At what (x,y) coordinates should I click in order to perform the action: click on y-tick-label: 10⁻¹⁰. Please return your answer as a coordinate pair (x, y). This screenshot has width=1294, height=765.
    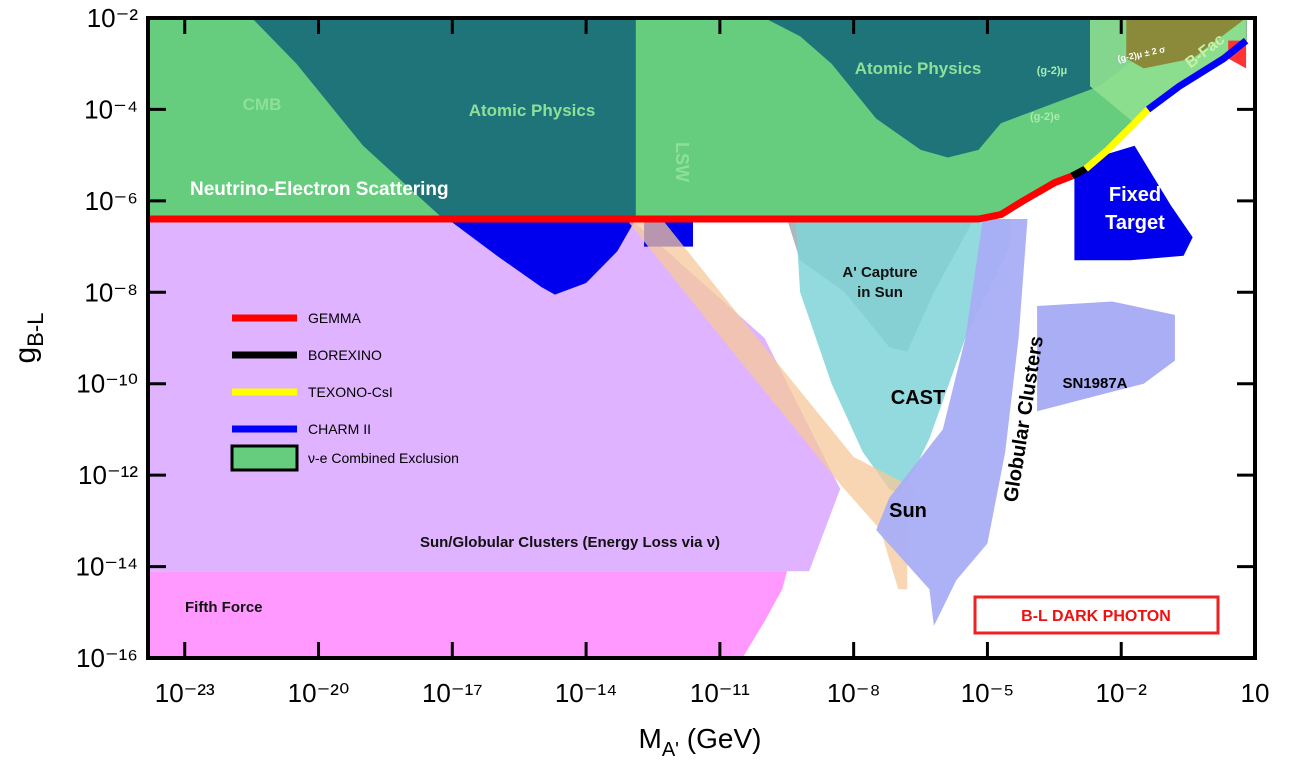
    Looking at the image, I should click on (107, 384).